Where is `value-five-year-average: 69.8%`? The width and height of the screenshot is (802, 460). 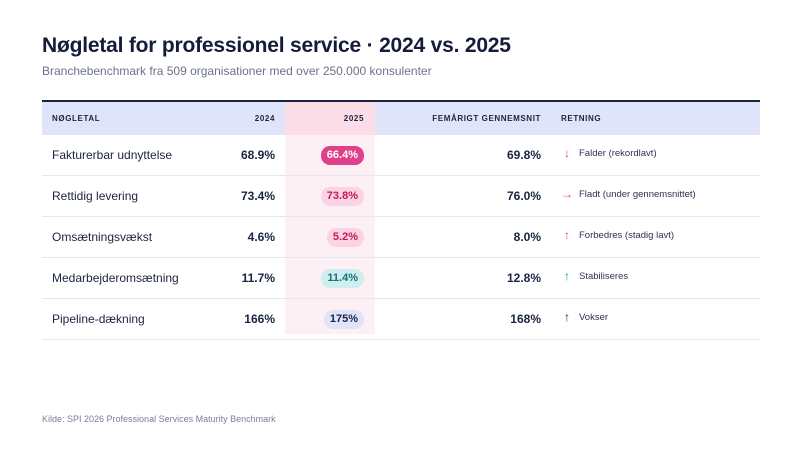
value-five-year-average: 69.8% is located at coordinates (523, 155).